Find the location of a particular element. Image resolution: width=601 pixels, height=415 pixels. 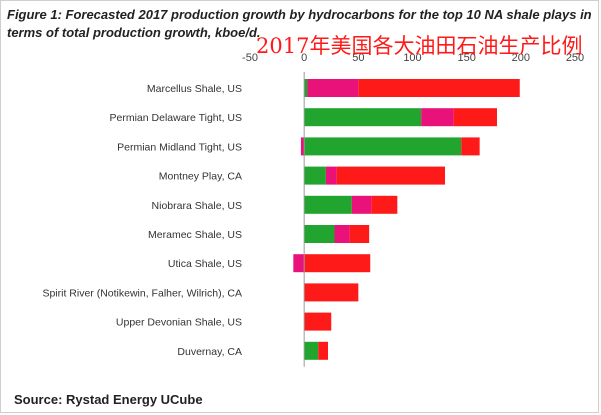

category-label: Permian Midland Tight, US is located at coordinates (179, 147).